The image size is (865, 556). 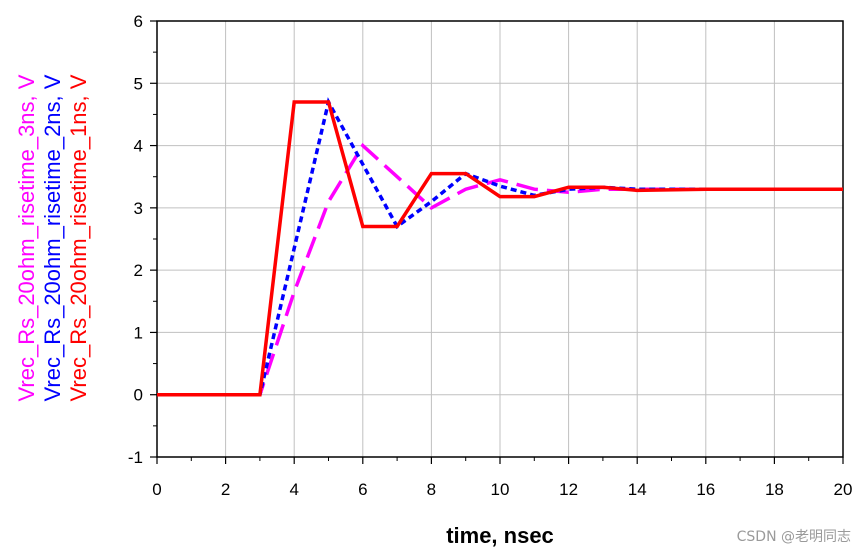 I want to click on x-tick-label: 18, so click(x=774, y=489).